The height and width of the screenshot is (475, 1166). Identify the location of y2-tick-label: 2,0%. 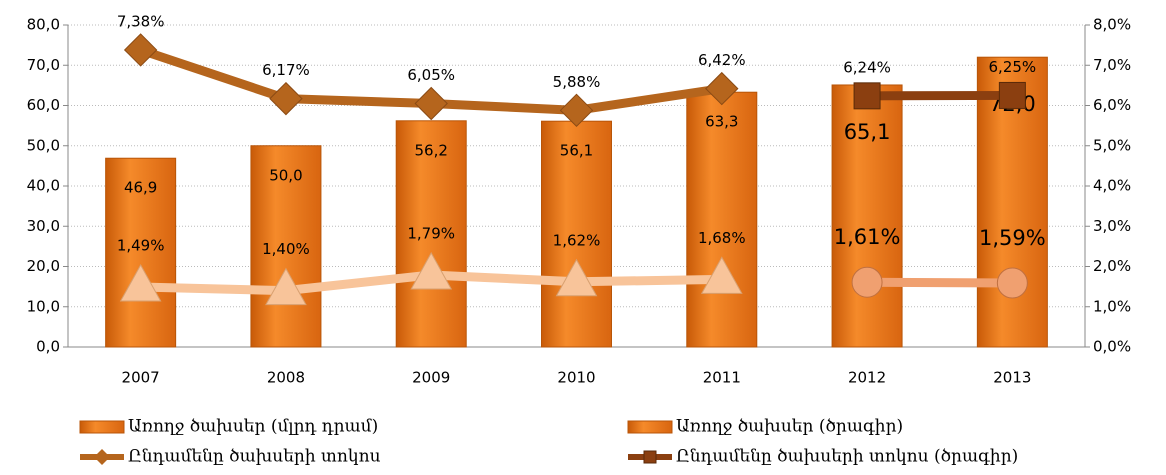
(1112, 266).